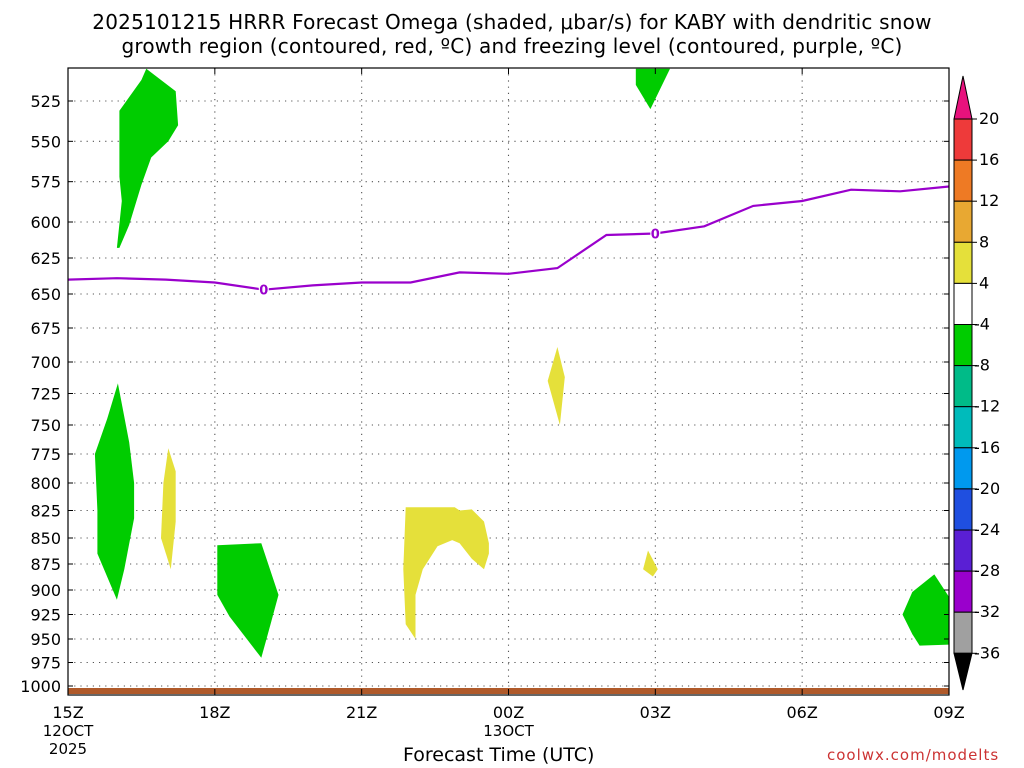 This screenshot has height=768, width=1024. I want to click on y-tick-label: 925, so click(45, 615).